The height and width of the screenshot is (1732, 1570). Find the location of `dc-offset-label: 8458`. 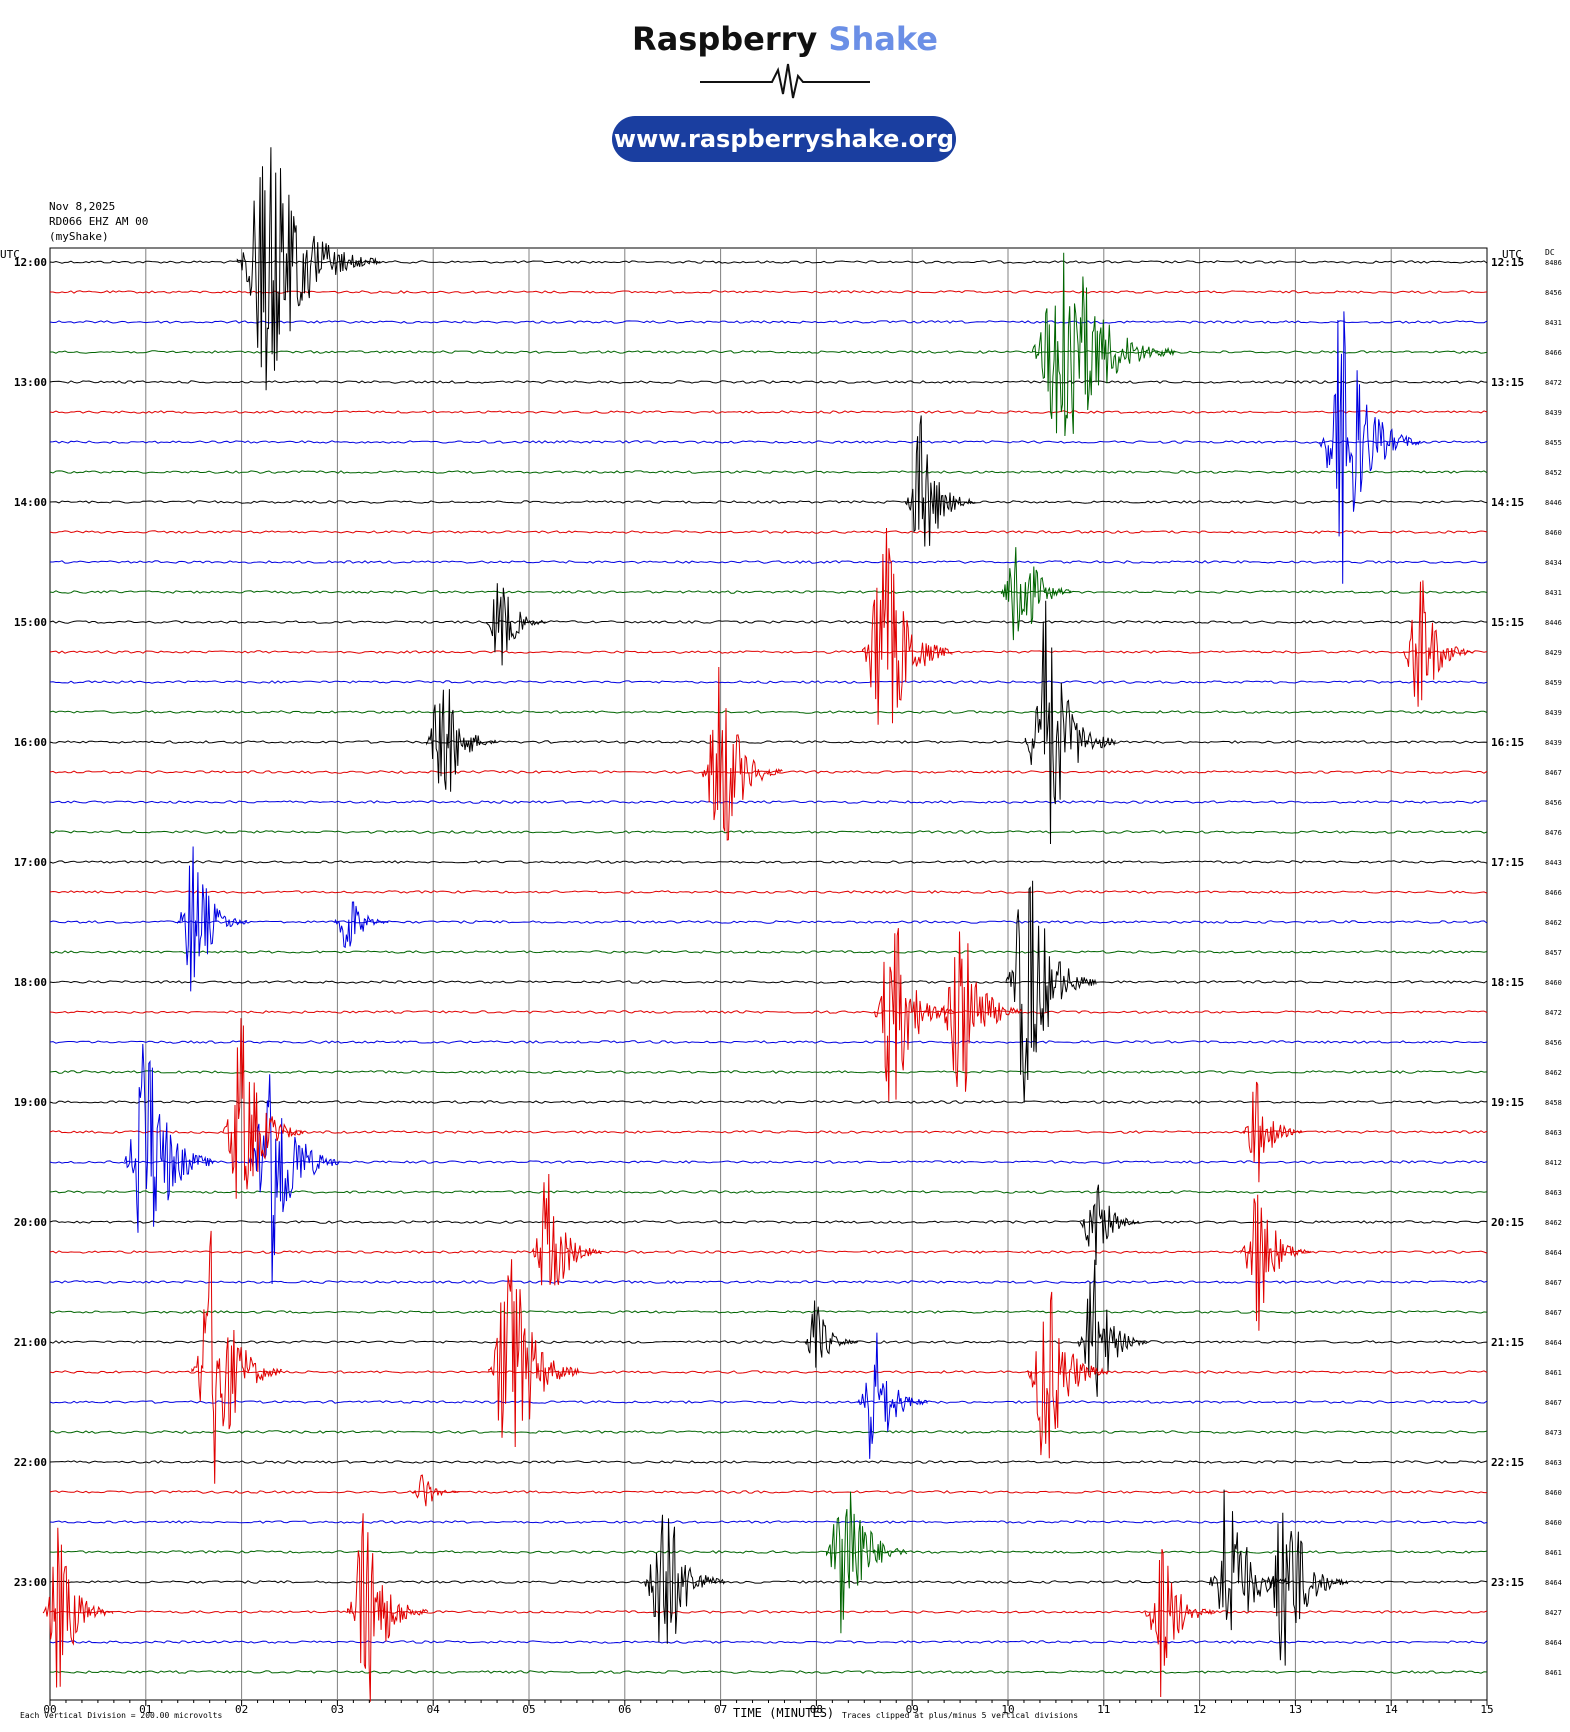

dc-offset-label: 8458 is located at coordinates (1553, 1103).